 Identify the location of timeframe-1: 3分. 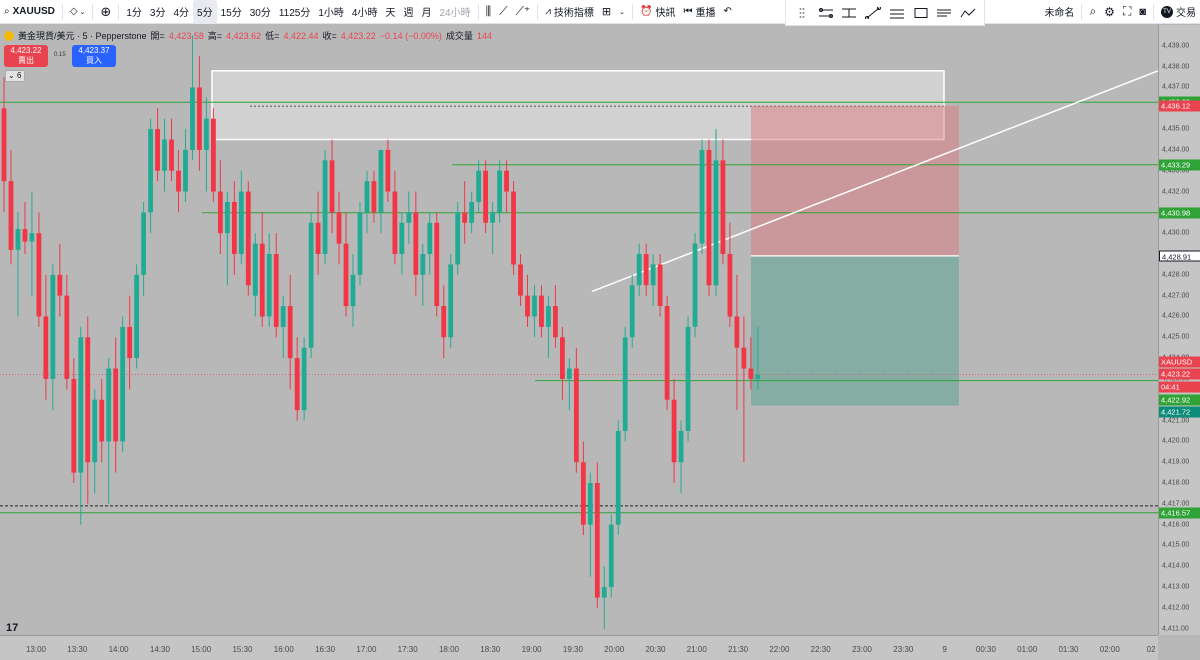
(157, 13).